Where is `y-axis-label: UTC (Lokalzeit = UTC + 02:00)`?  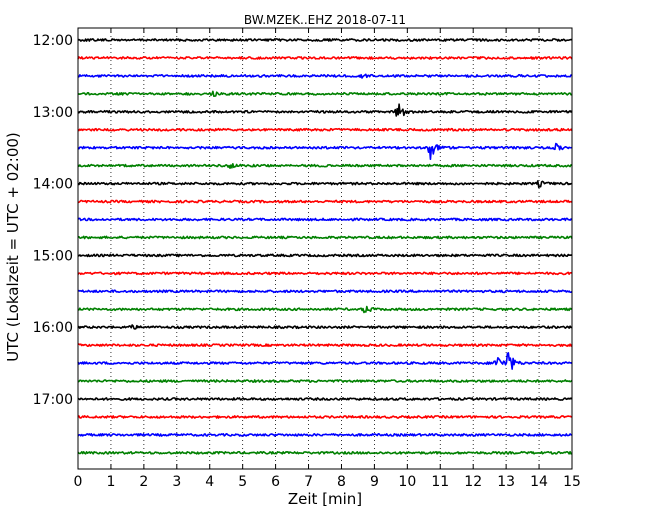 y-axis-label: UTC (Lokalzeit = UTC + 02:00) is located at coordinates (13, 247).